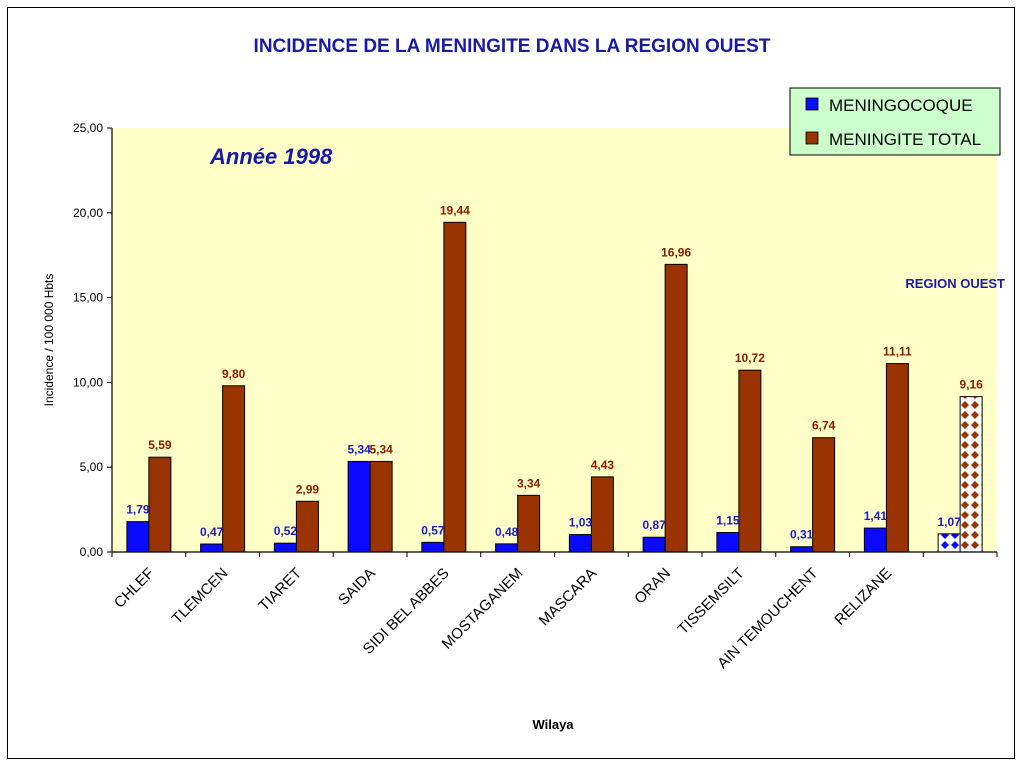 Image resolution: width=1024 pixels, height=768 pixels. I want to click on data-label-meningite-total-10: 11,11, so click(897, 352).